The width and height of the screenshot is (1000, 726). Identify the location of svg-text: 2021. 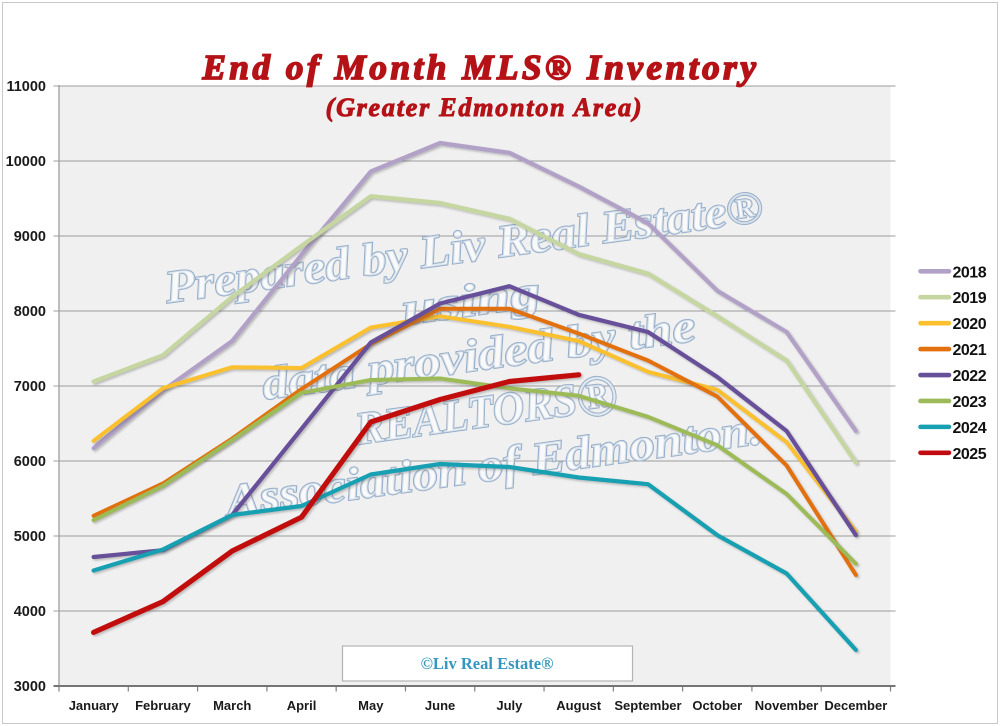
(970, 350).